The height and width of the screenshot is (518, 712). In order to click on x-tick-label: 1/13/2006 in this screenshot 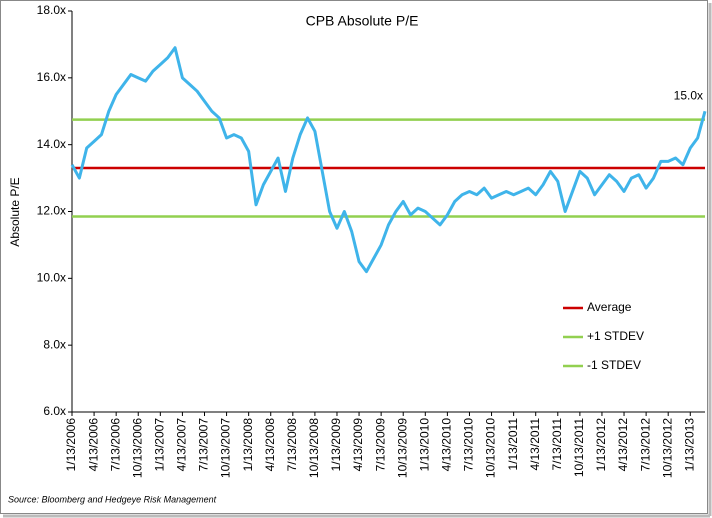, I will do `click(71, 445)`.